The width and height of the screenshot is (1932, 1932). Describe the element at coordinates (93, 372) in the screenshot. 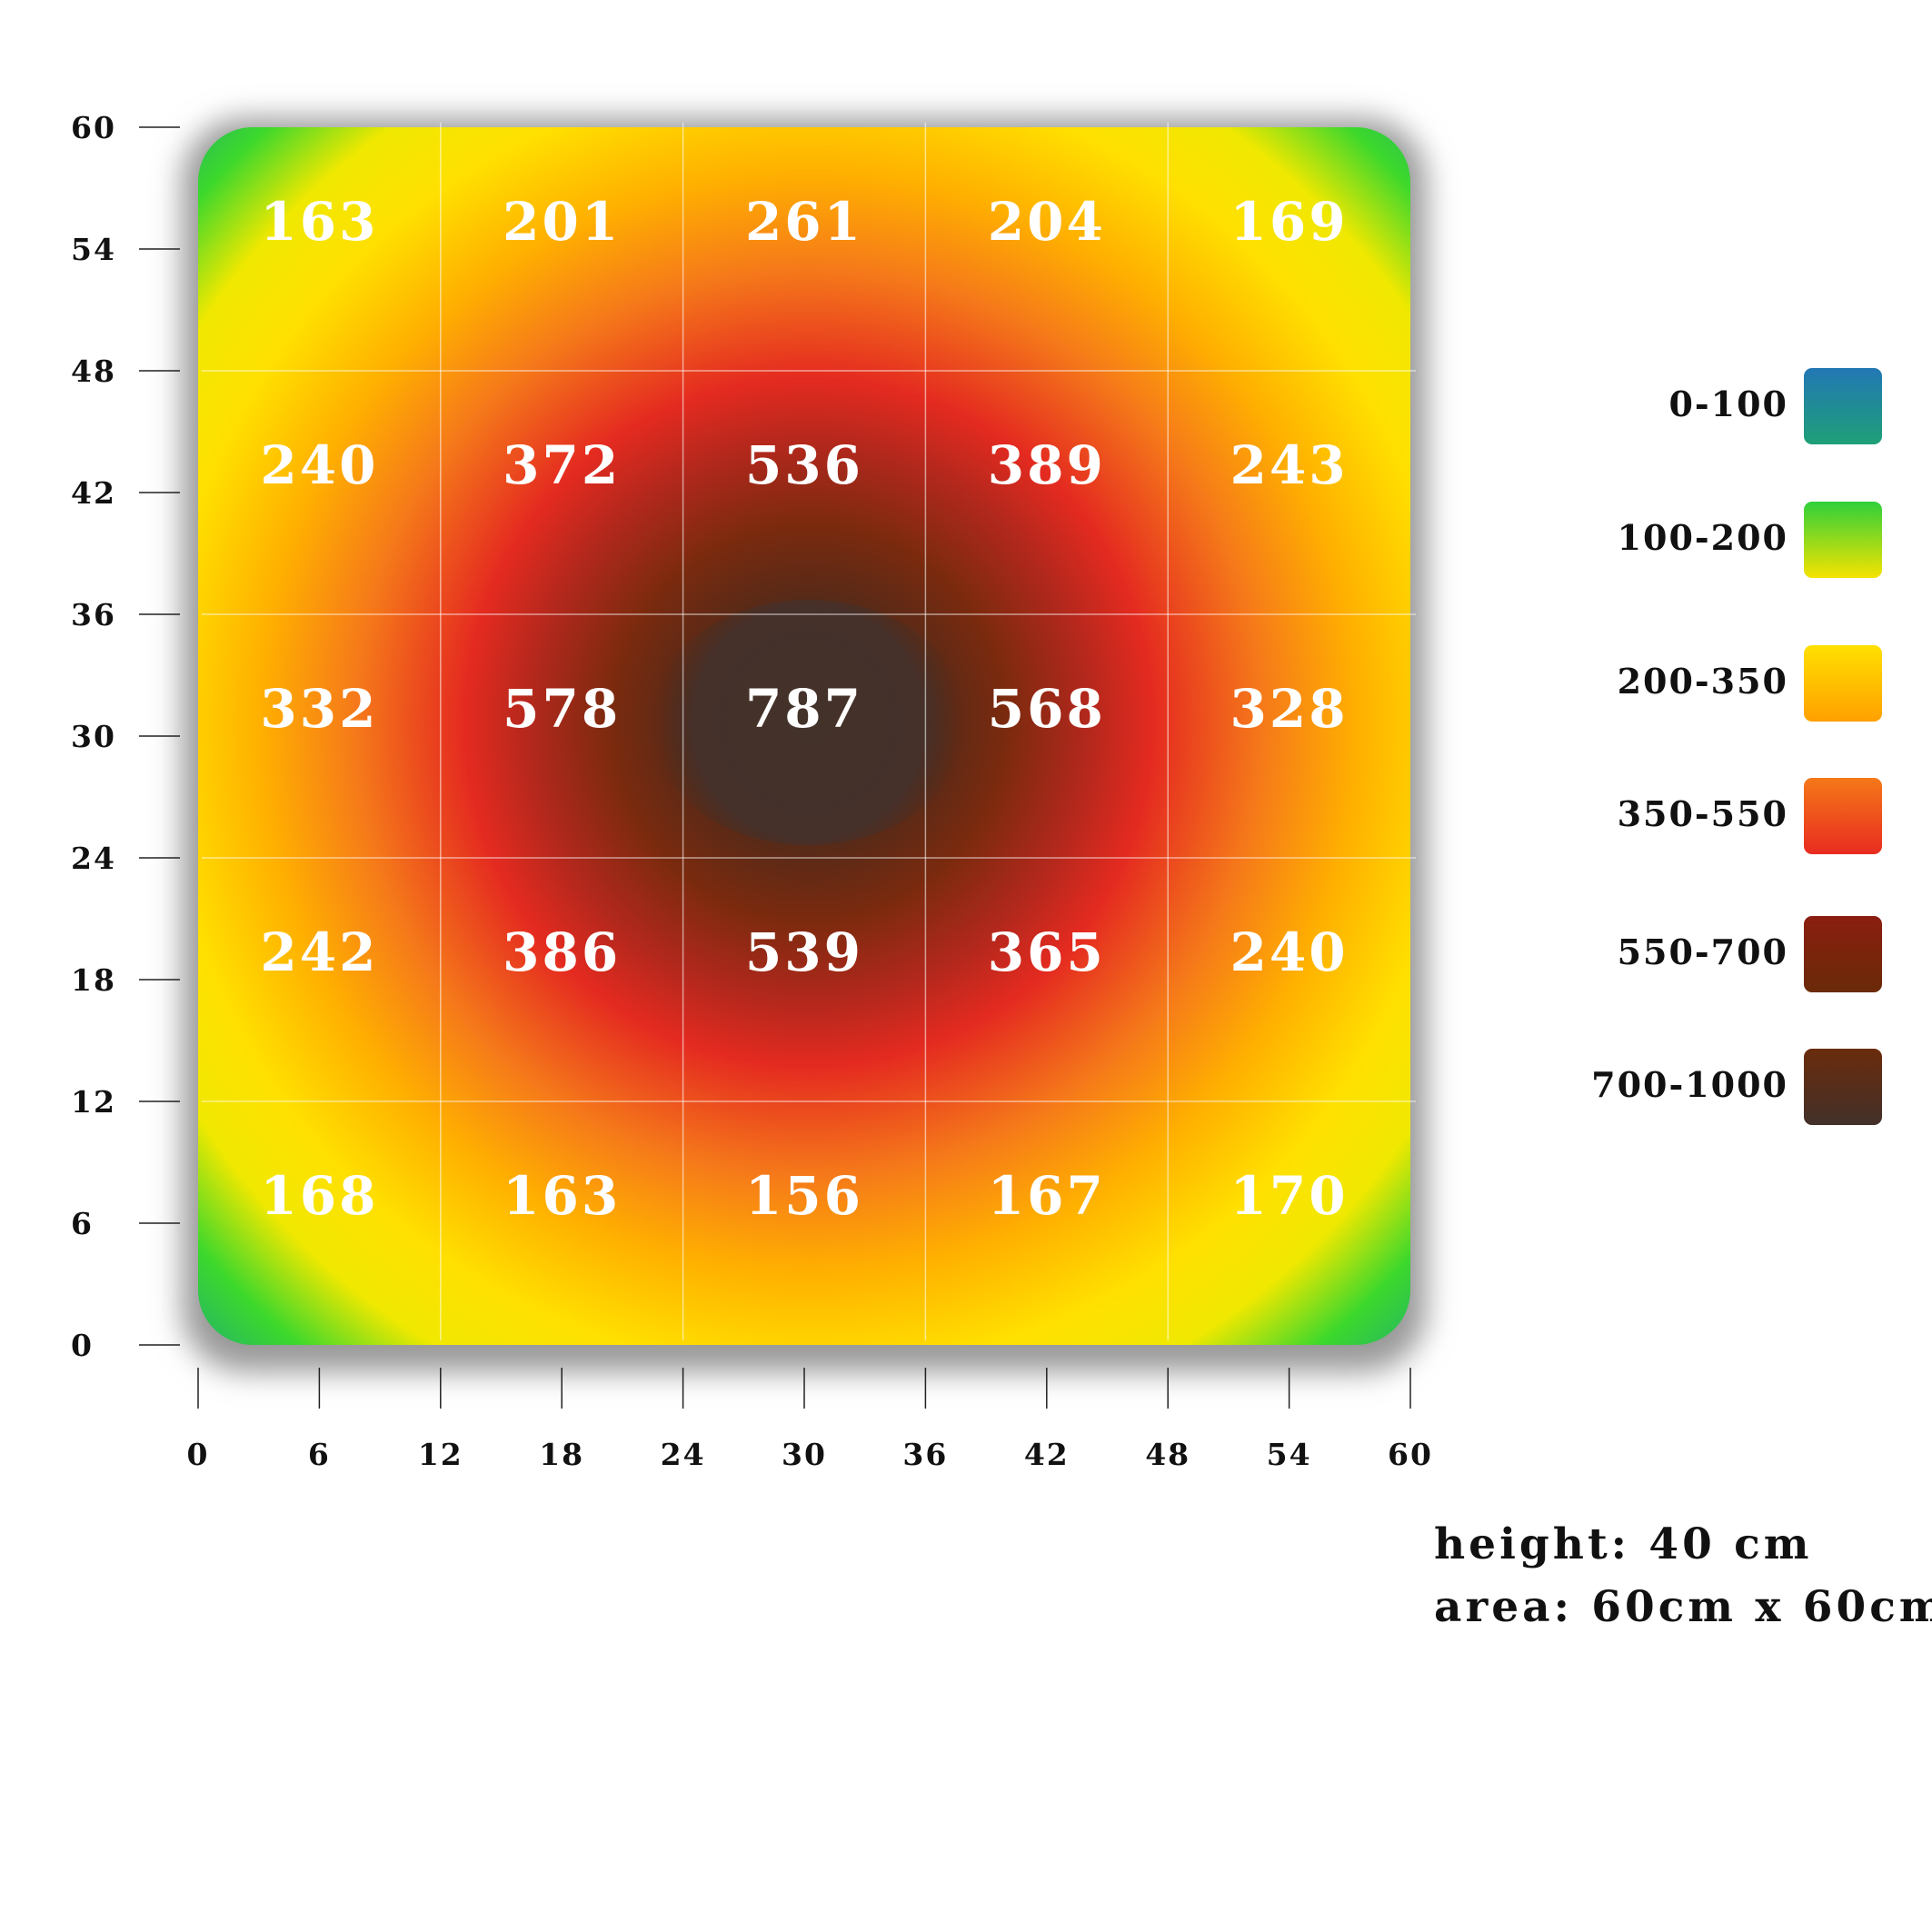

I see `y-tick-label: 48` at that location.